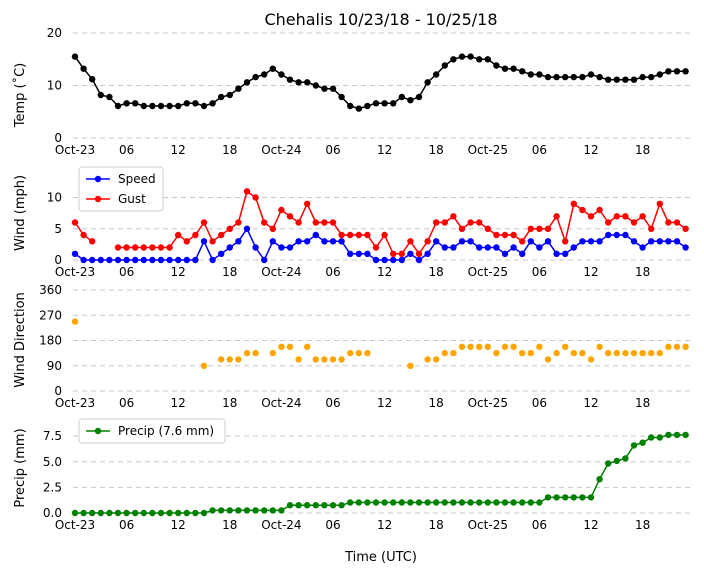  I want to click on series-speed, so click(380, 244).